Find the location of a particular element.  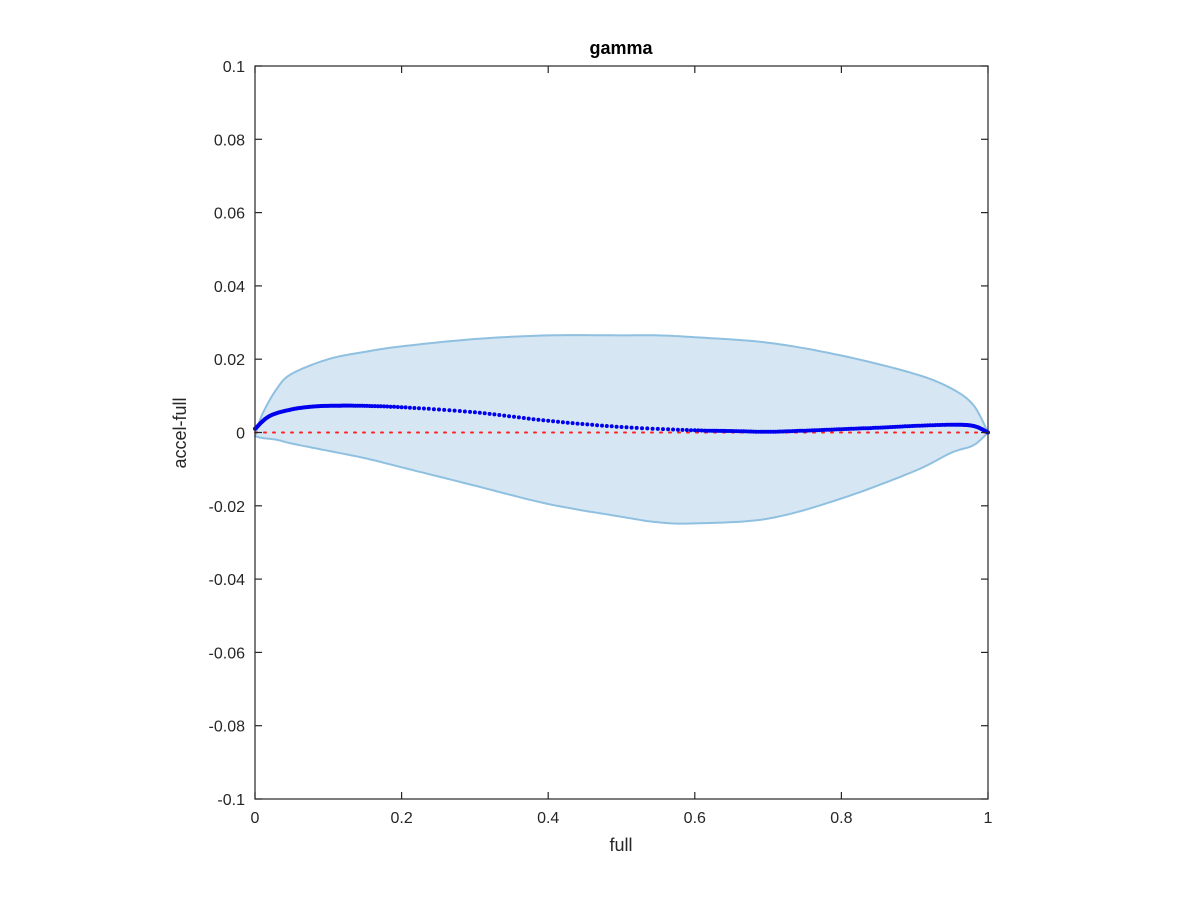

y-tick-label: 0.04 is located at coordinates (229, 287).